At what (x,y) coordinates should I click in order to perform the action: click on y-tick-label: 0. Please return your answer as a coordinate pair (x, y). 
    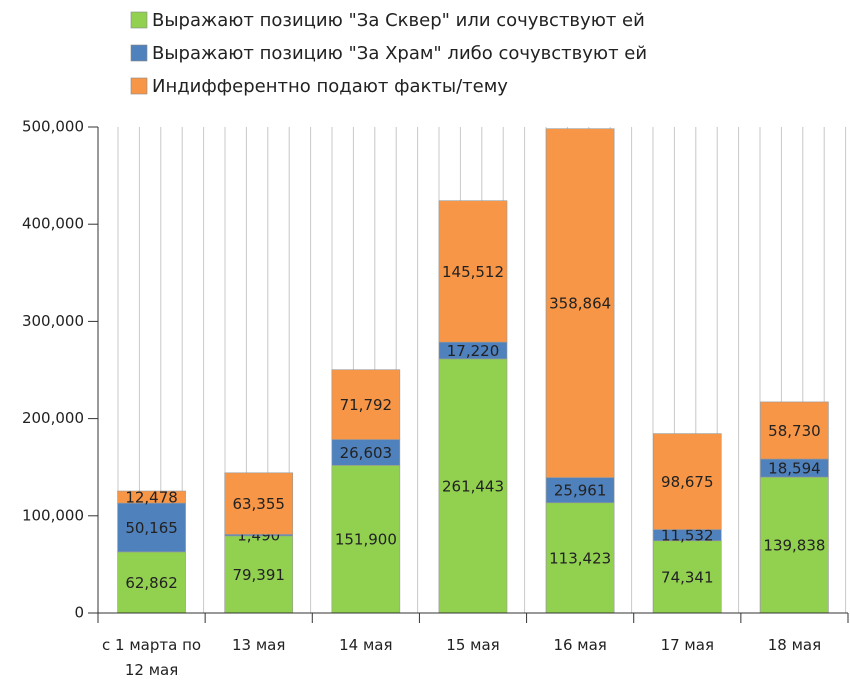
    Looking at the image, I should click on (79, 613).